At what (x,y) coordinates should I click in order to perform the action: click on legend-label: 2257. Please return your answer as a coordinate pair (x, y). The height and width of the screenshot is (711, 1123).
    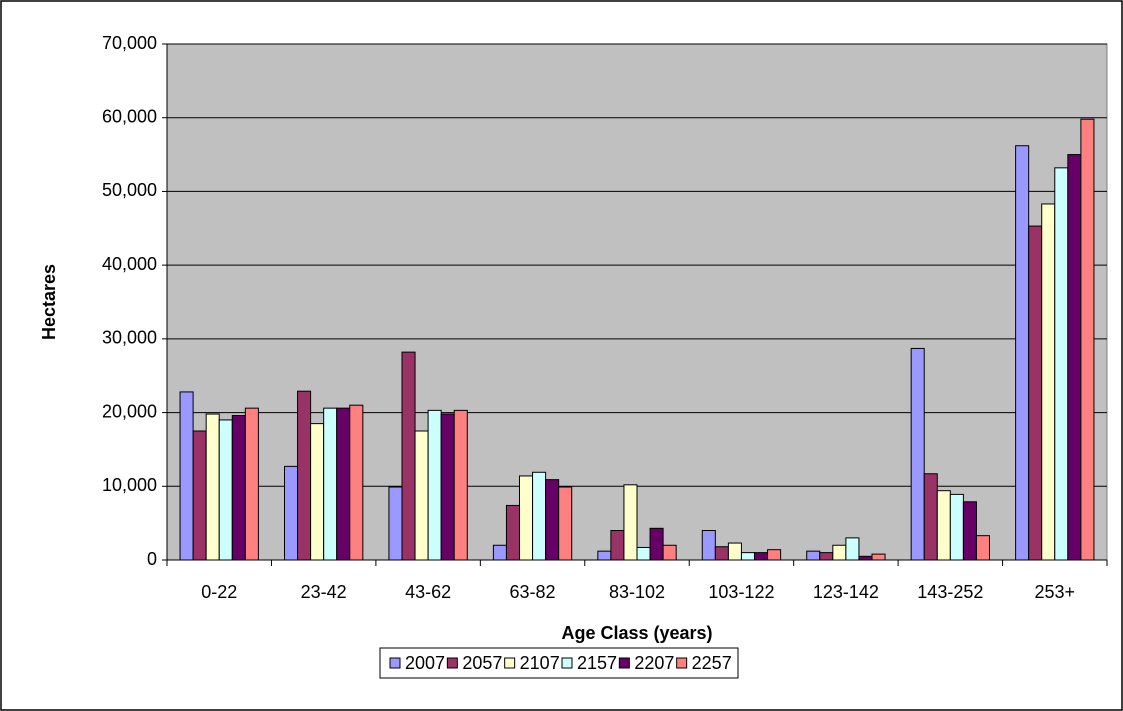
    Looking at the image, I should click on (712, 663).